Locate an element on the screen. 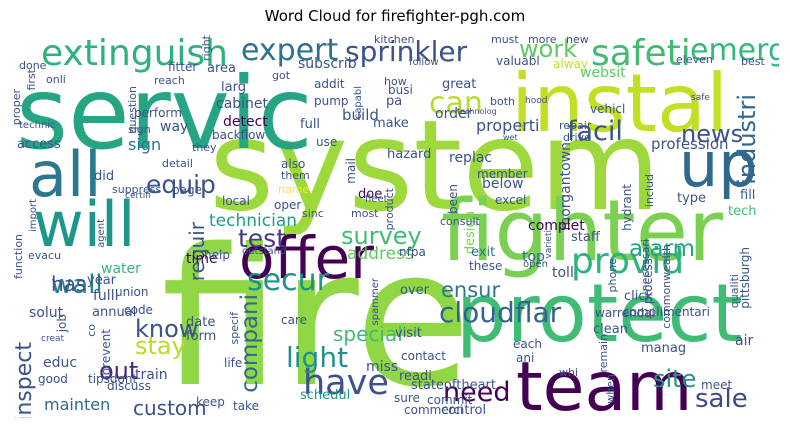  word-top: top is located at coordinates (533, 257).